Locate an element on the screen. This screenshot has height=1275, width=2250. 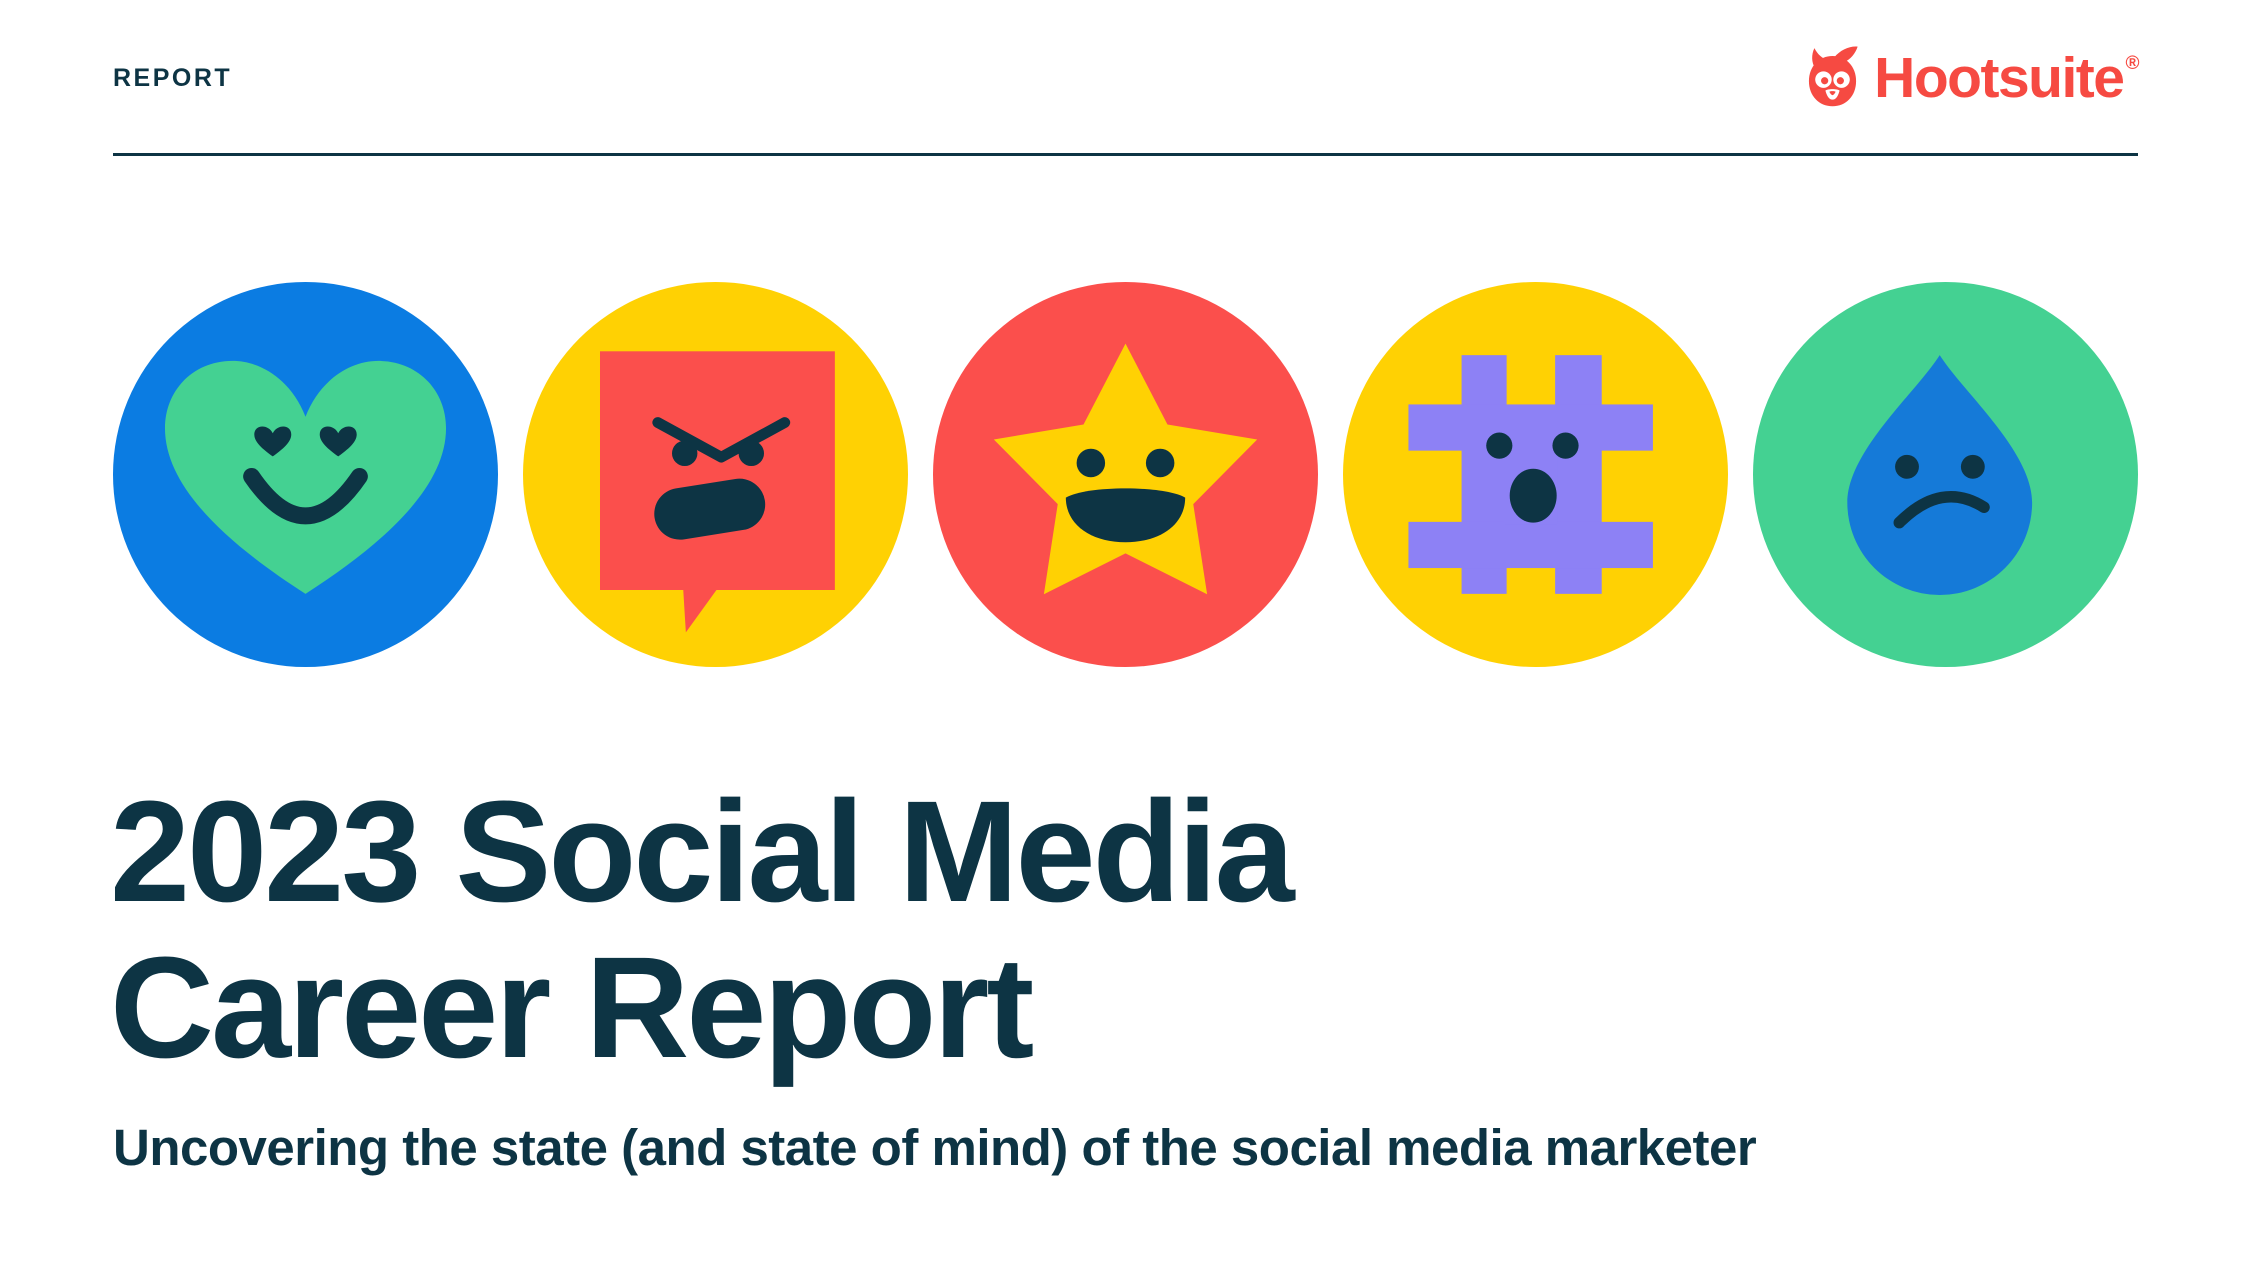
brand-name: Hootsuite is located at coordinates (1999, 77).